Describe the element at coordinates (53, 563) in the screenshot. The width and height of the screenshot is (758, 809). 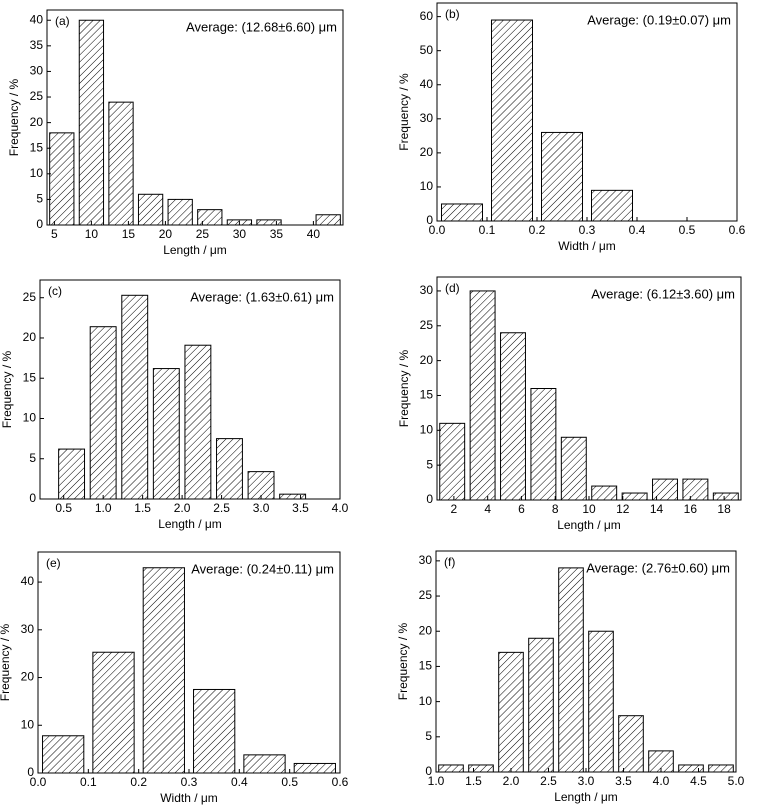
I see `panel-label: (e)` at that location.